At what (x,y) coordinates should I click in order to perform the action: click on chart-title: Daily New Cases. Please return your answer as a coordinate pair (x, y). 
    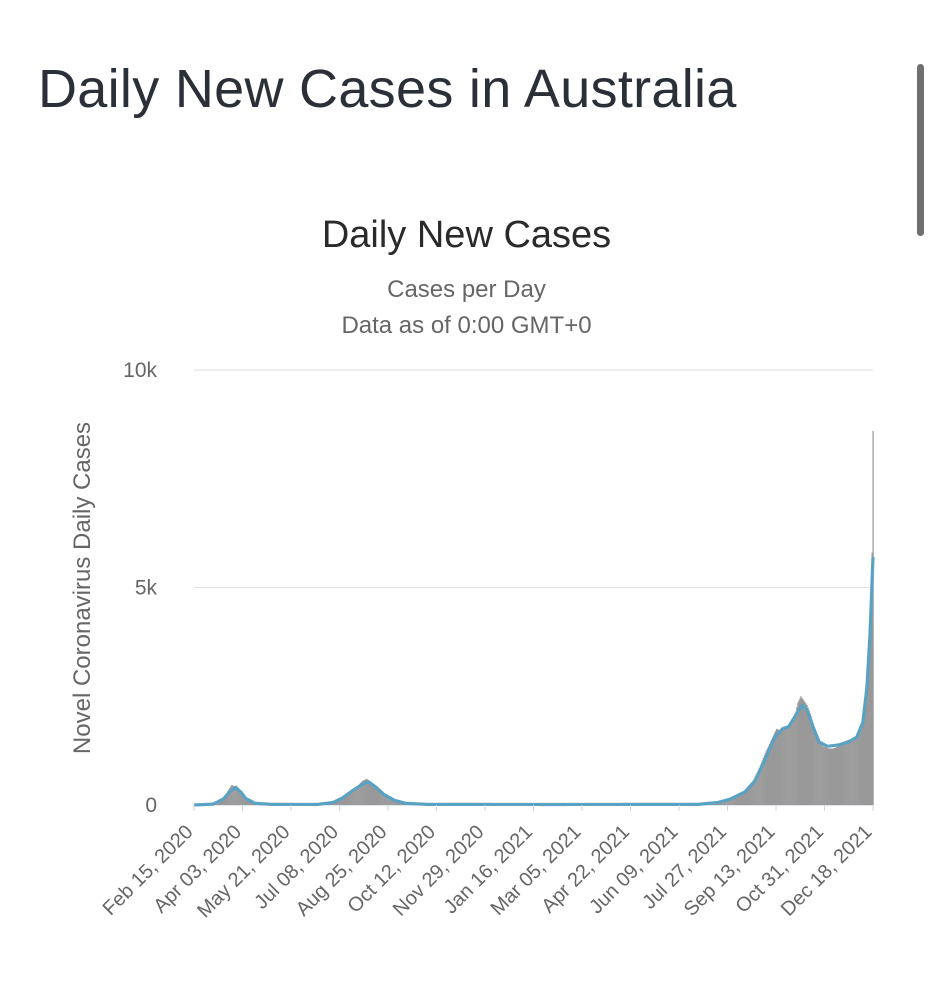
    Looking at the image, I should click on (466, 235).